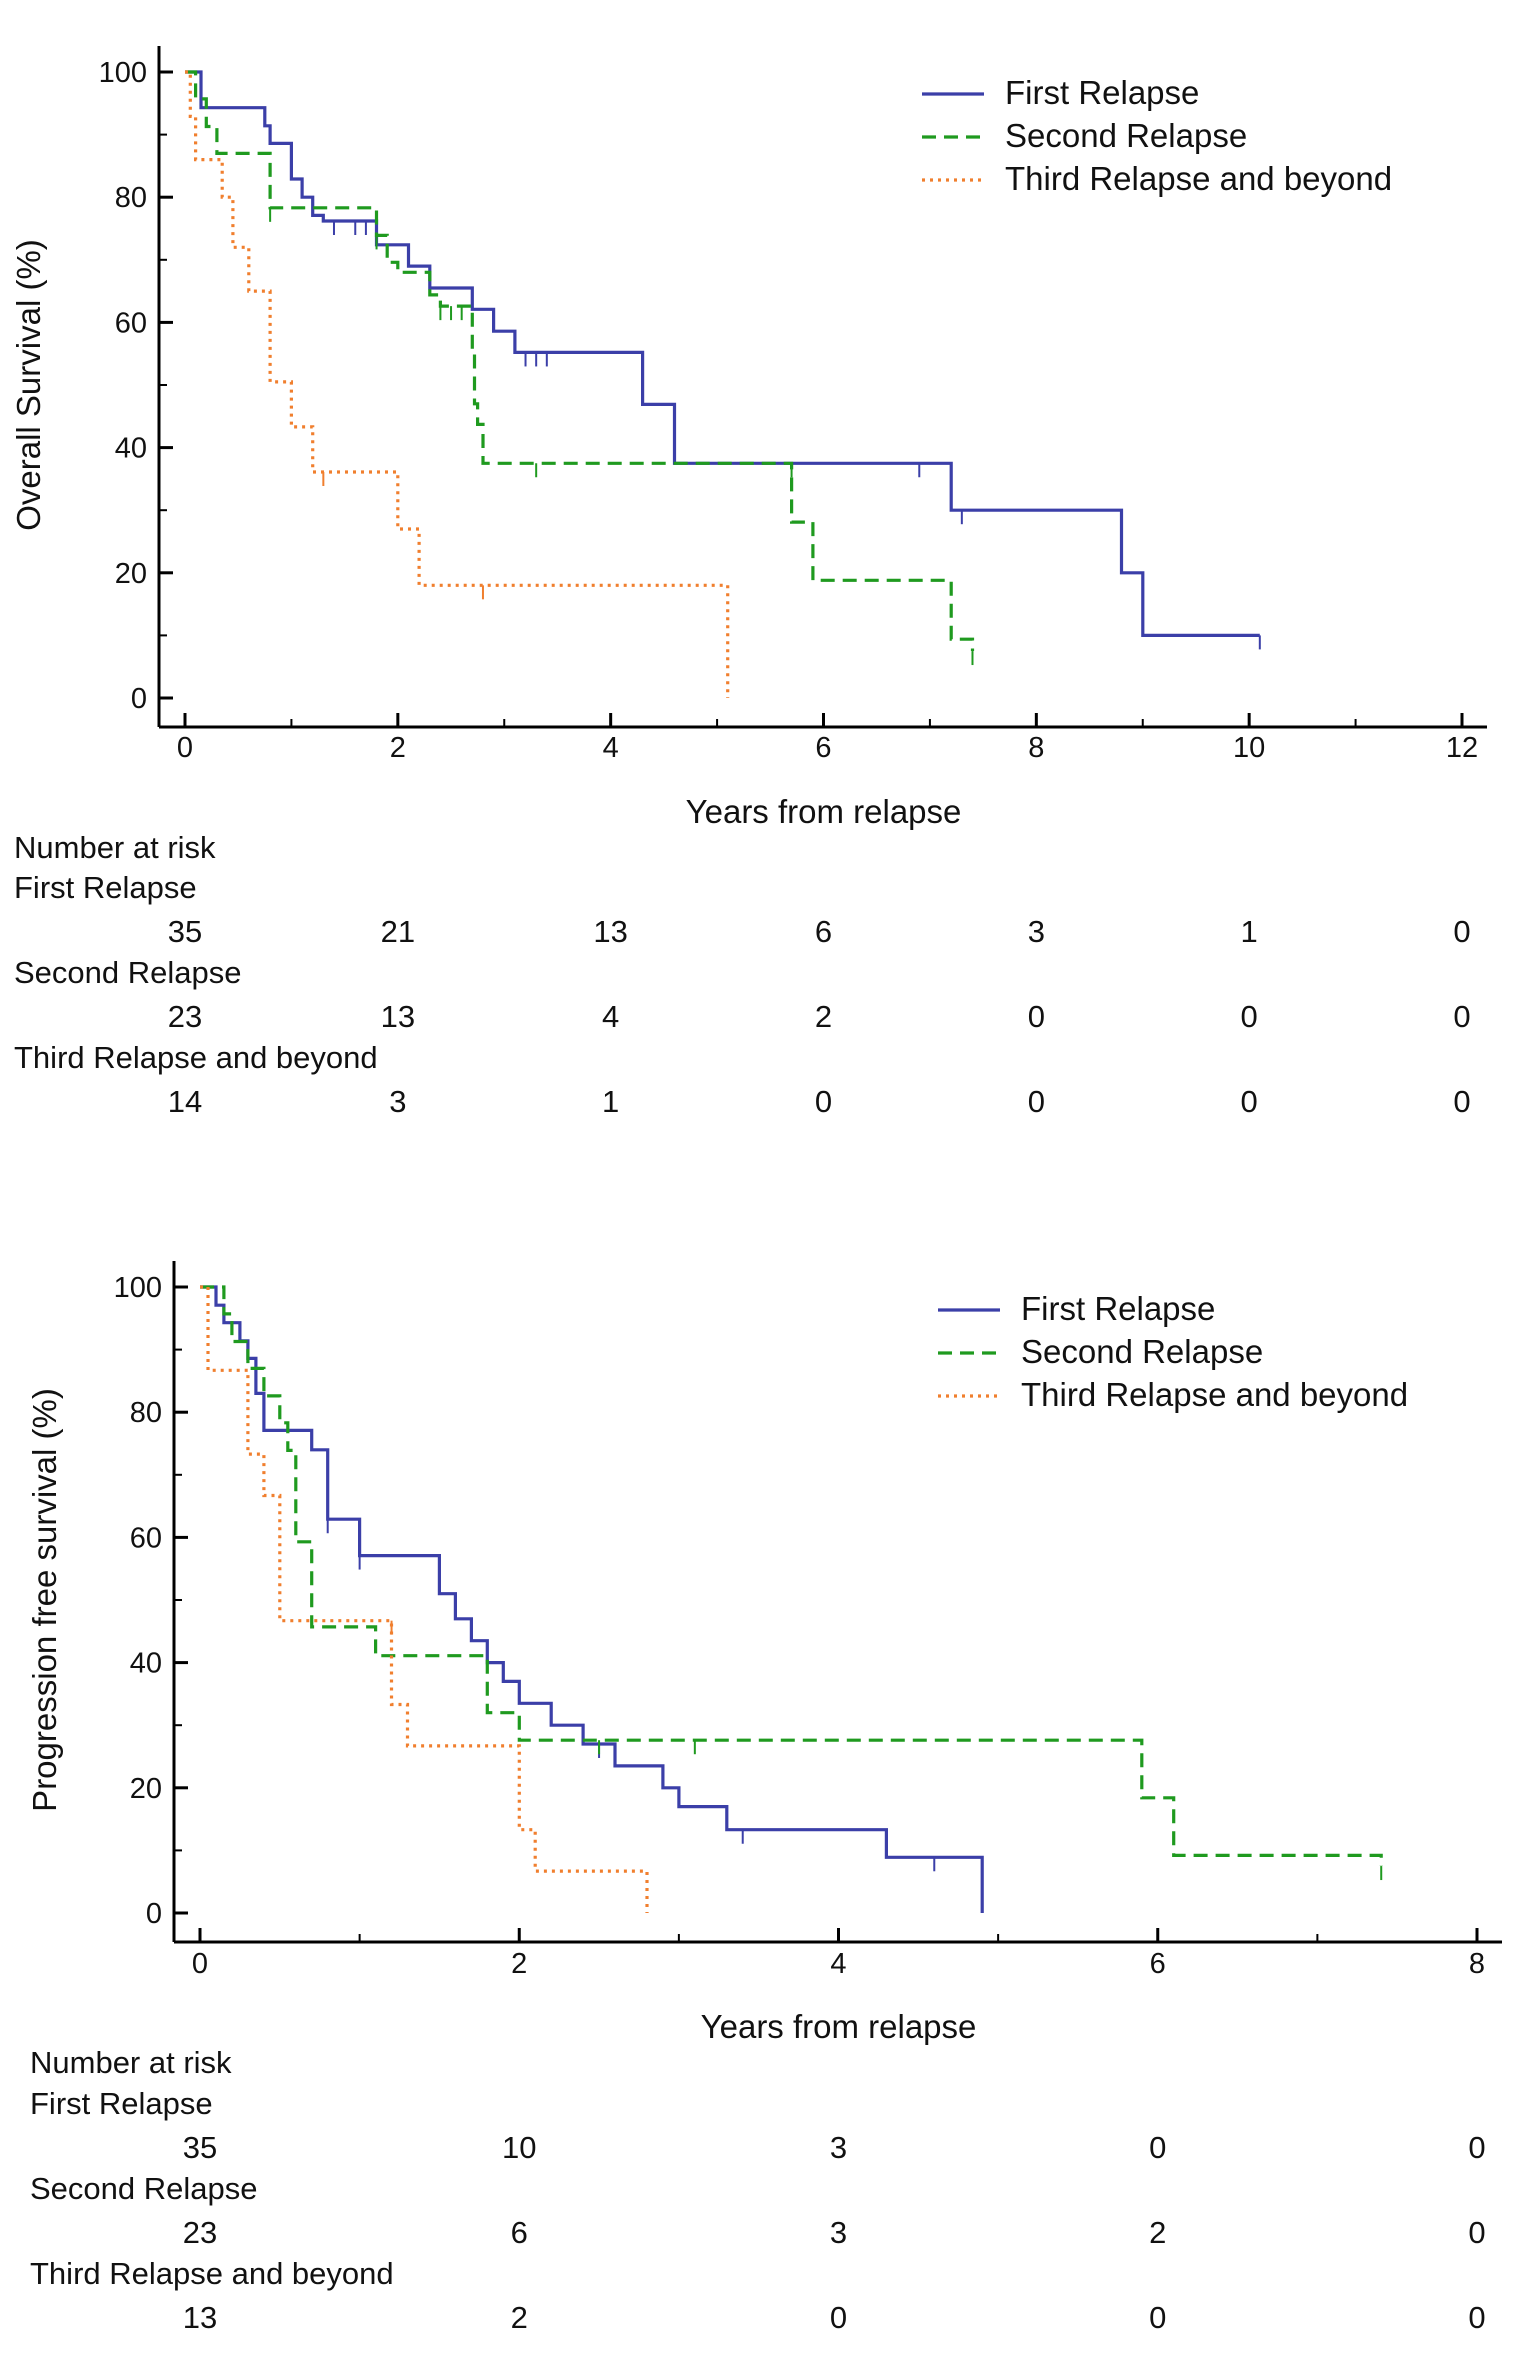 The height and width of the screenshot is (2362, 1540). I want to click on second-relapse-curve, so click(580, 360).